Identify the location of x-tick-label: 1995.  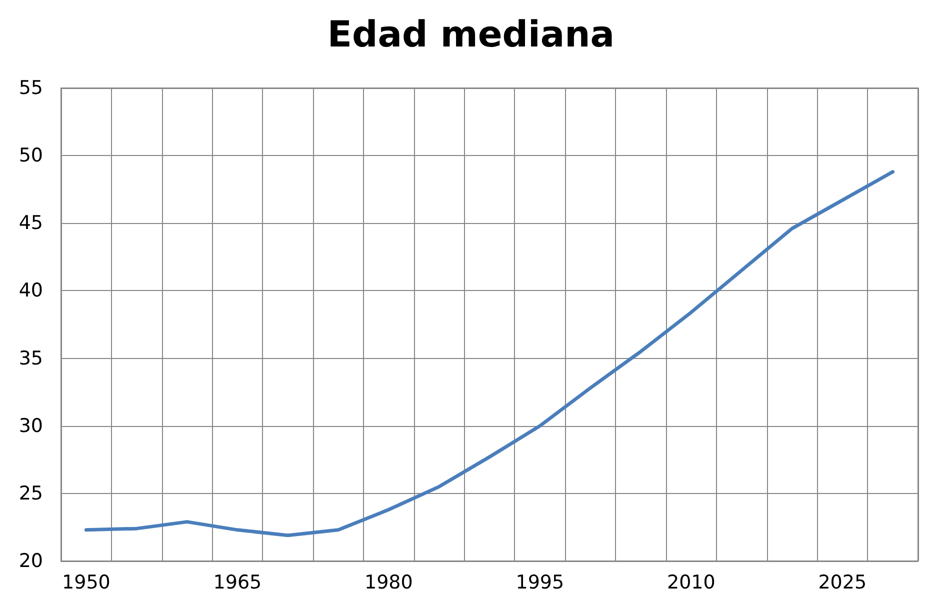
(540, 583).